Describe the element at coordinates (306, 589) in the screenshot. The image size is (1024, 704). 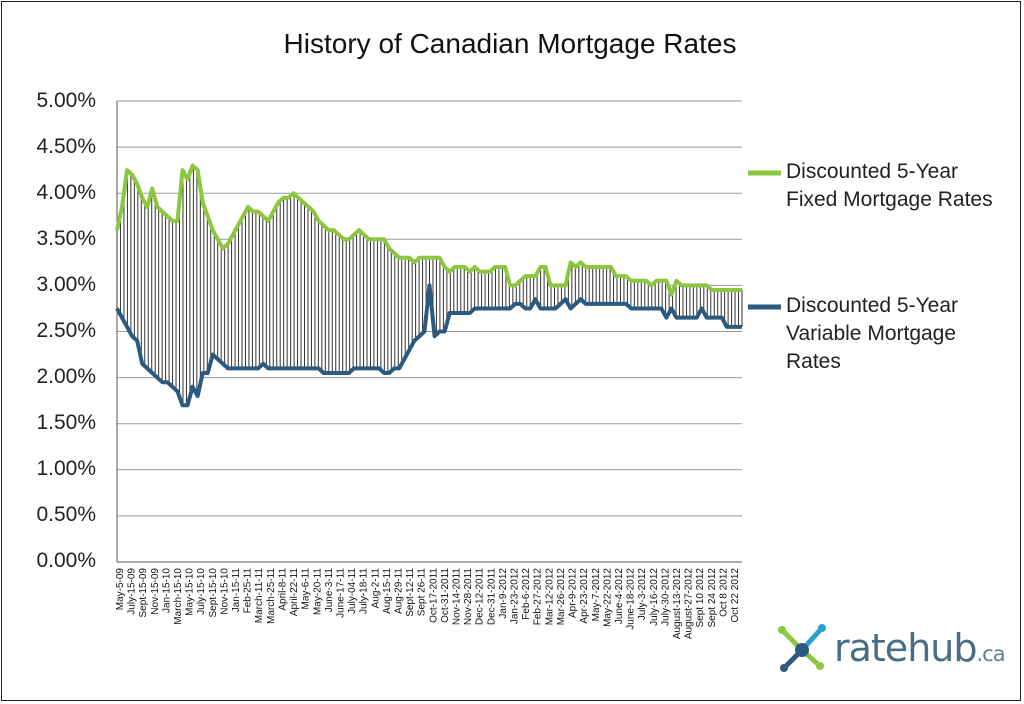
I see `x-tick-label: May-6-11` at that location.